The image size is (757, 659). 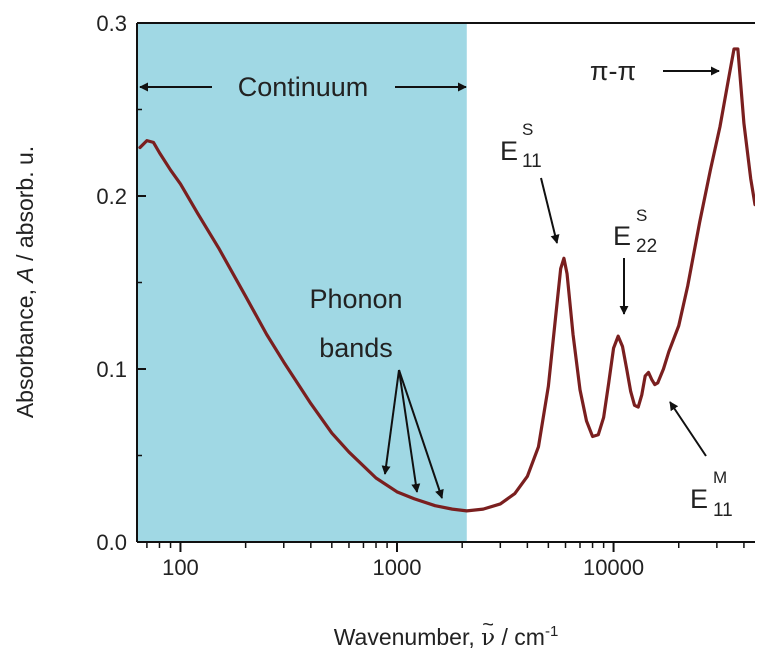 I want to click on e22s-label: E, so click(x=622, y=236).